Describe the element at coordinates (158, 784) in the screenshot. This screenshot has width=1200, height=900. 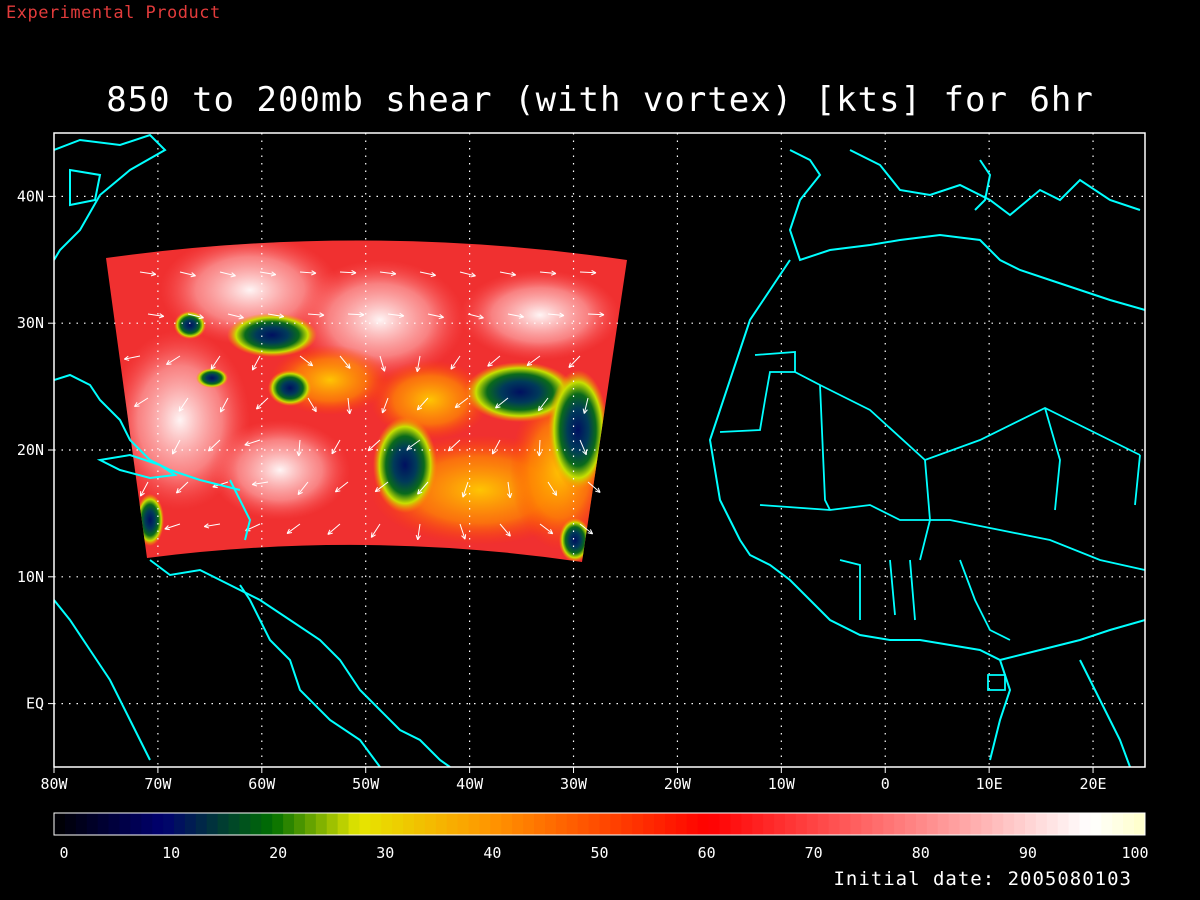
I see `lon-tick-label: 70W` at that location.